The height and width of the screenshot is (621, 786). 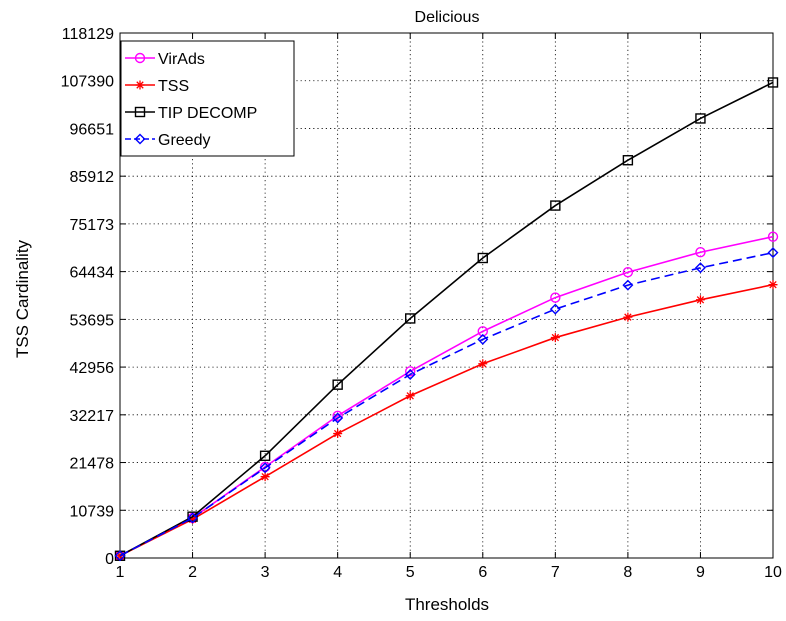 I want to click on legend-box, so click(x=207, y=98).